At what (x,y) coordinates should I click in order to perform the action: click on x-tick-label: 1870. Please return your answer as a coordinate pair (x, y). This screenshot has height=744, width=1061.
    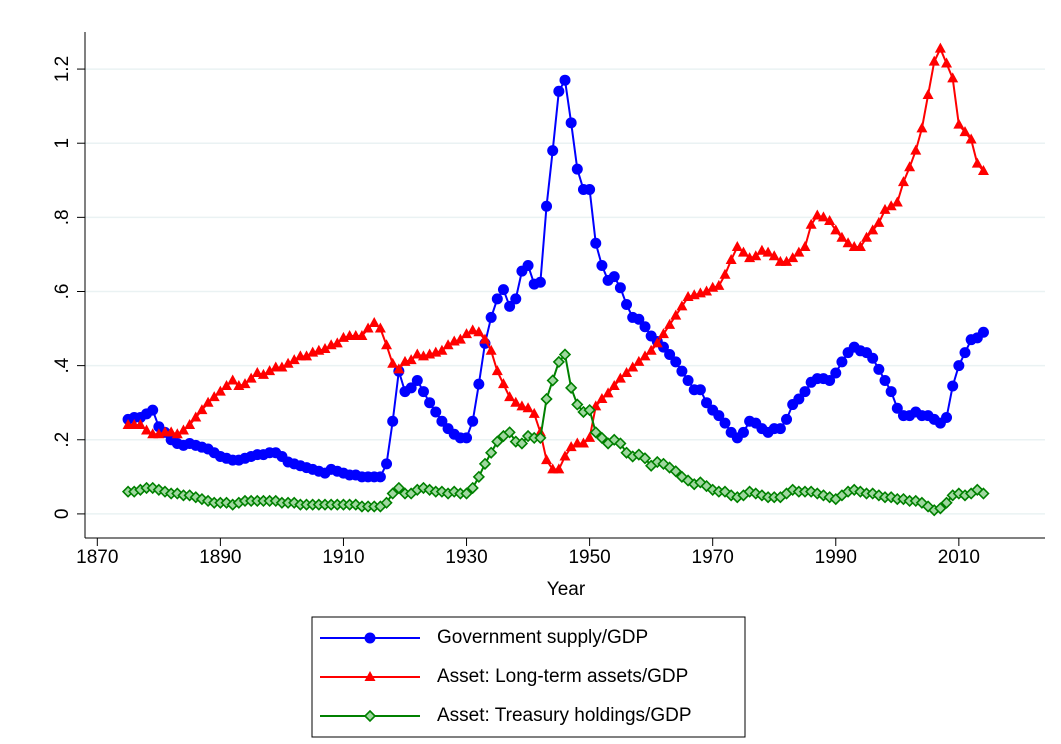
    Looking at the image, I should click on (97, 557).